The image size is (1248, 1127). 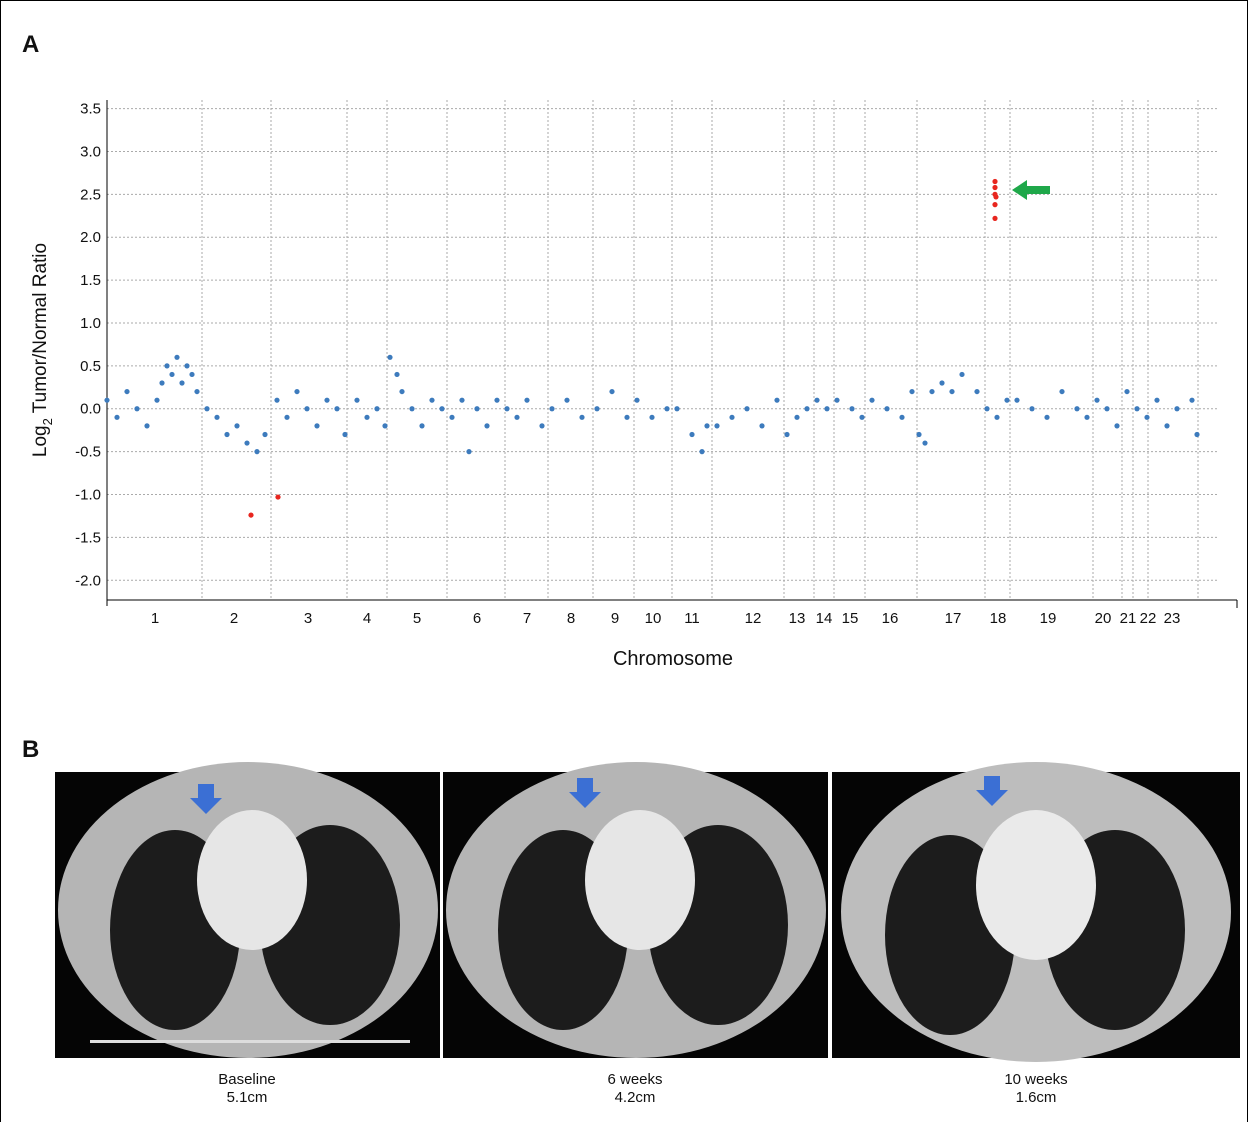 I want to click on x-tick-label: 3, so click(x=308, y=618).